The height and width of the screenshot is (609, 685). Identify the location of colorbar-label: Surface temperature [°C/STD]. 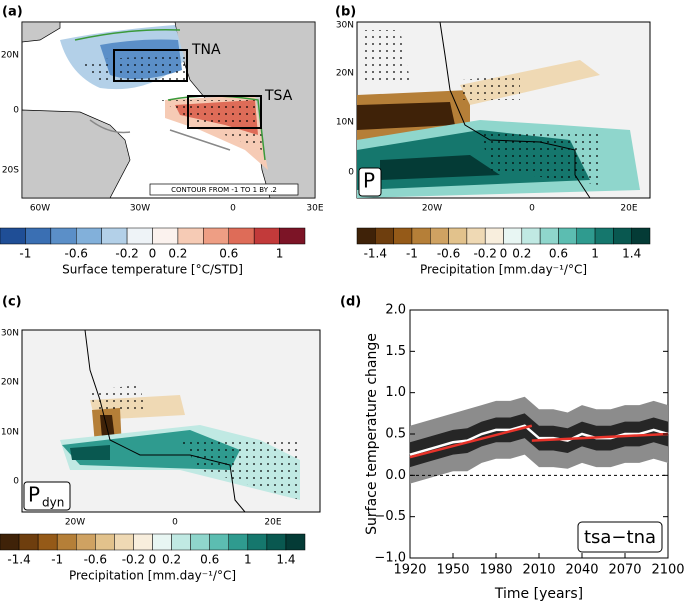
(152, 270).